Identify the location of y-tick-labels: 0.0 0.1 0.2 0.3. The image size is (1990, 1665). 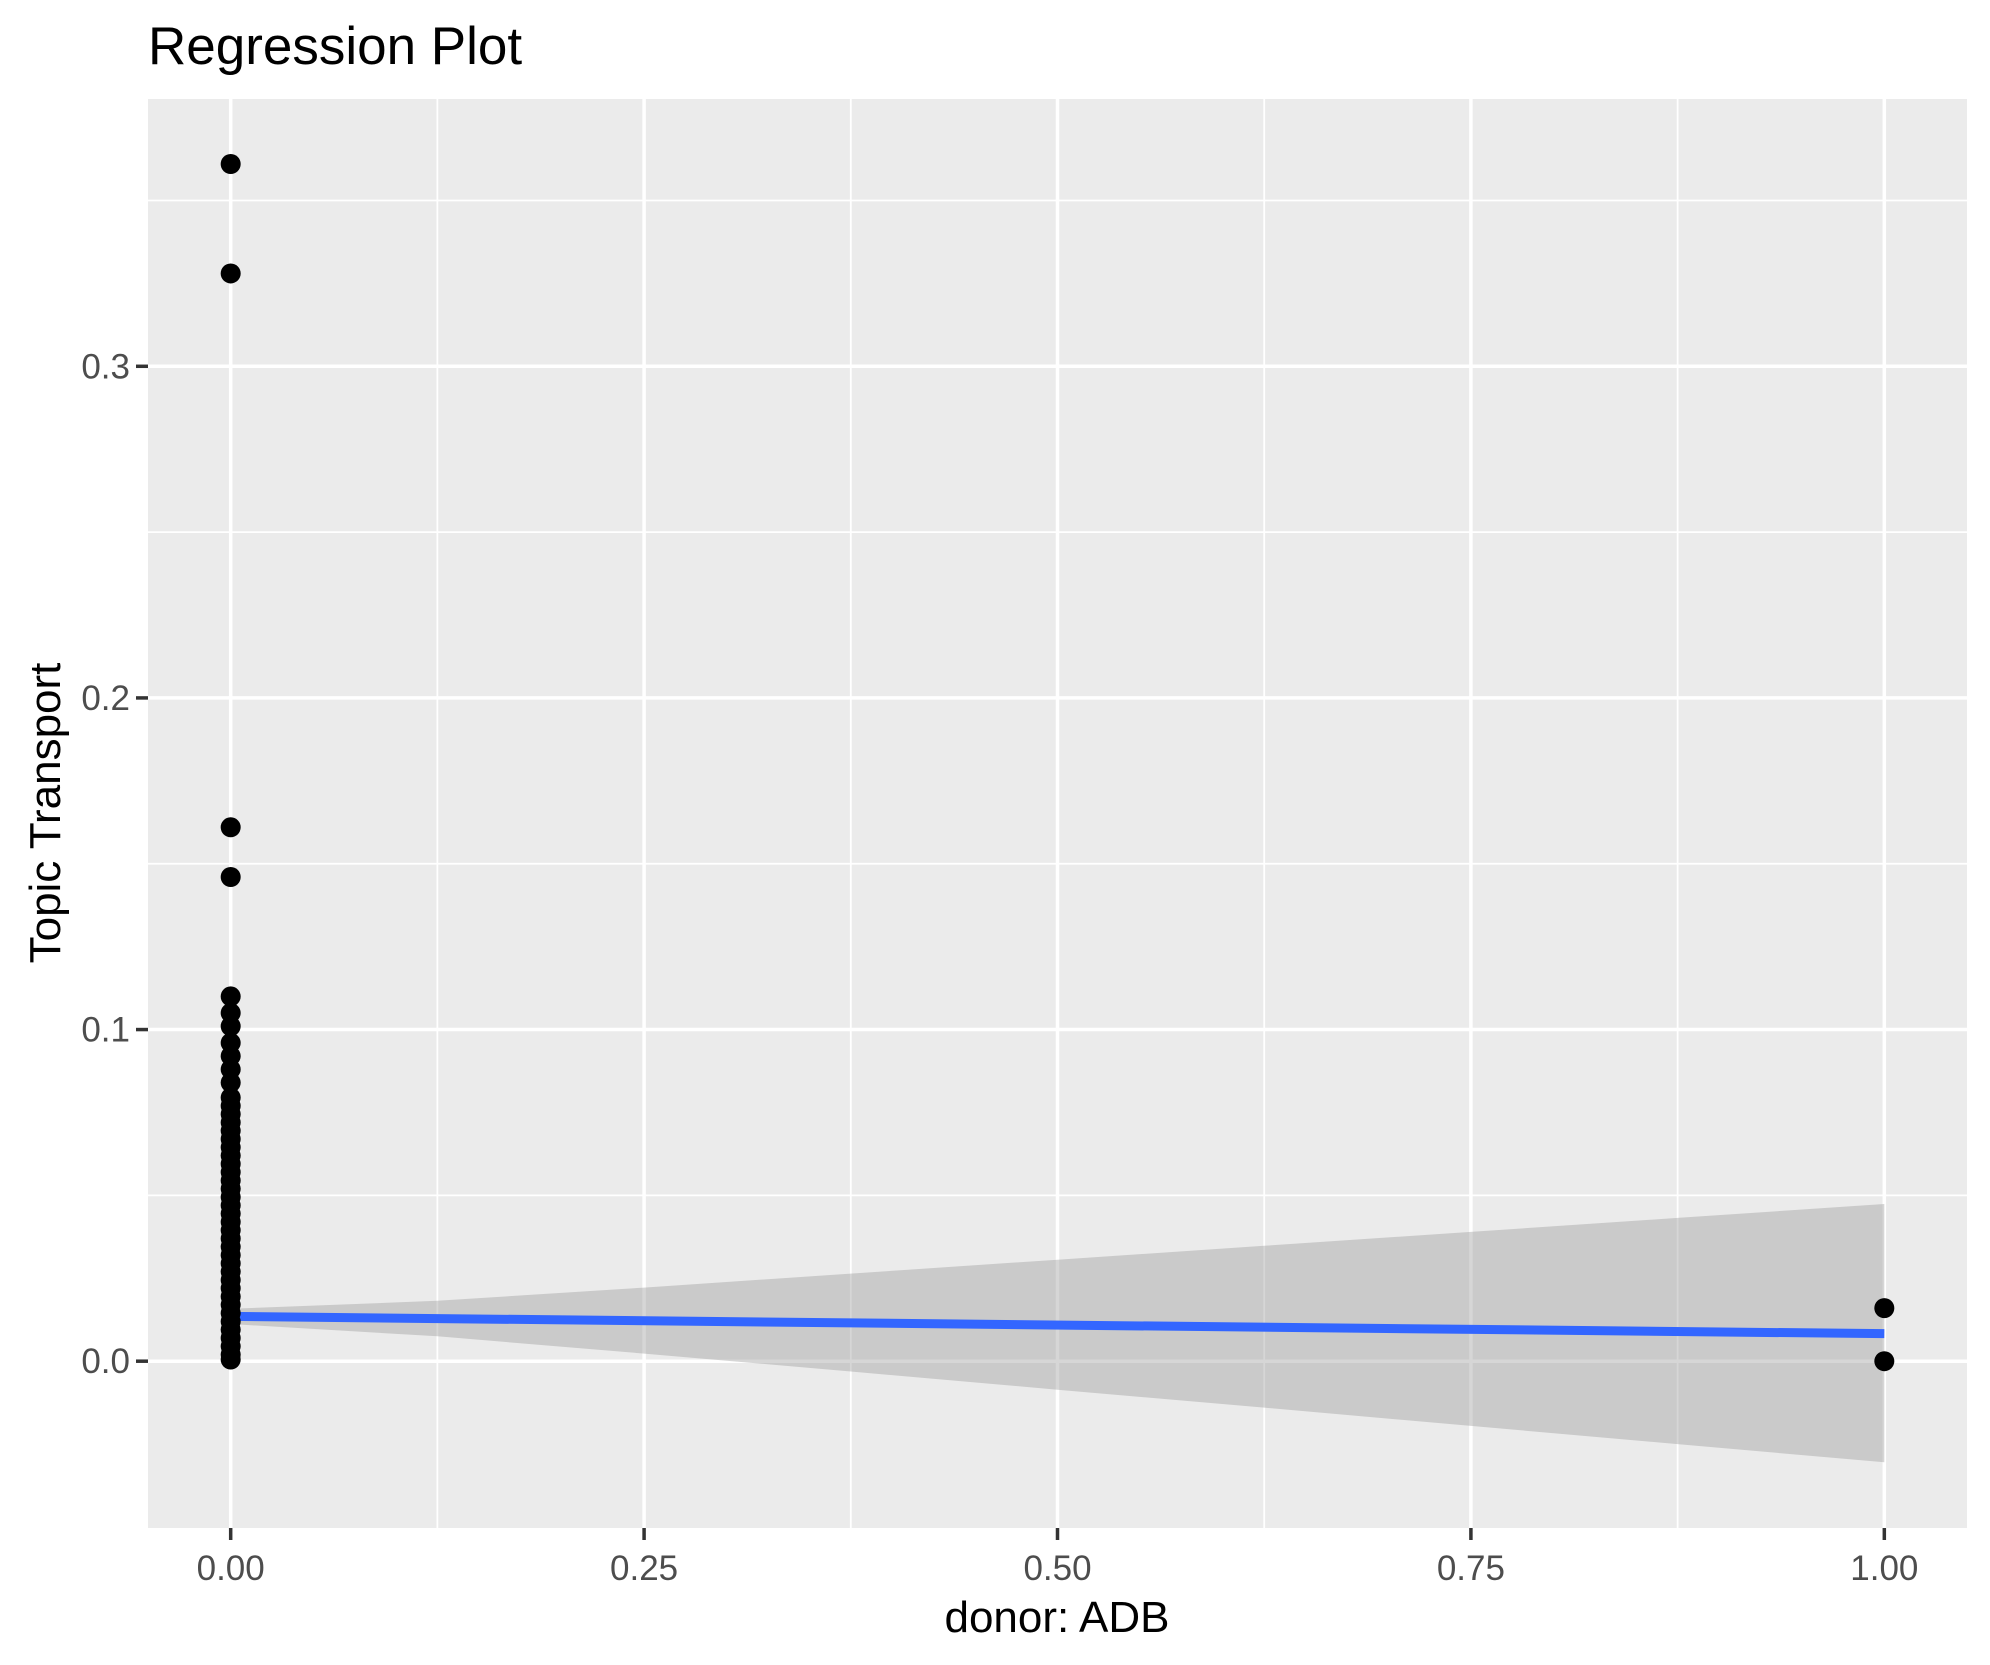
(105, 864).